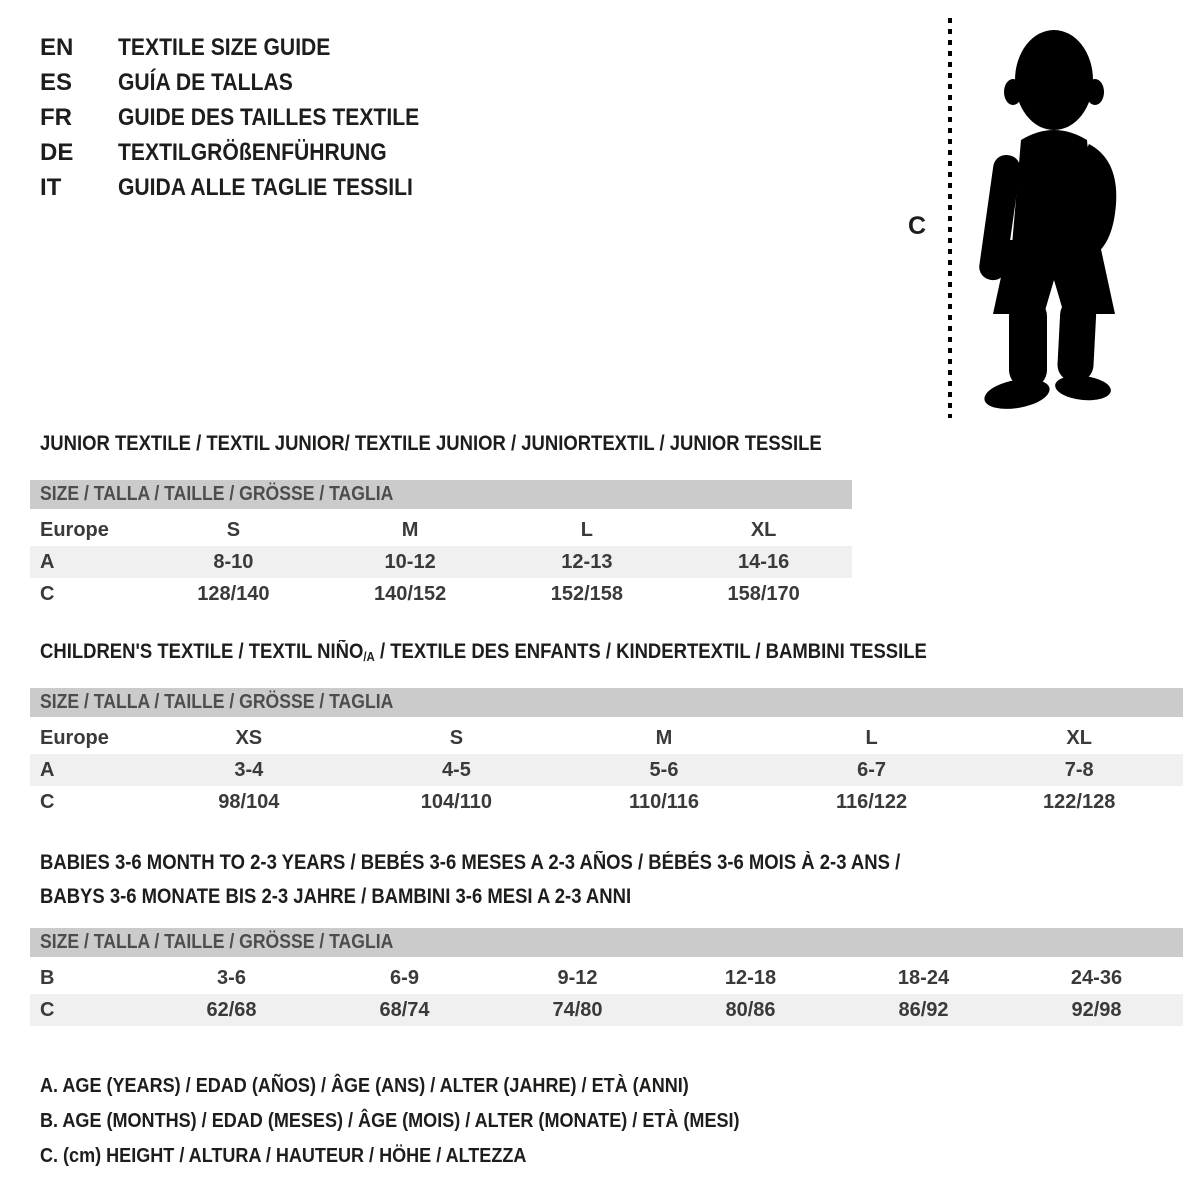  Describe the element at coordinates (249, 737) in the screenshot. I see `table-cell: XS` at that location.